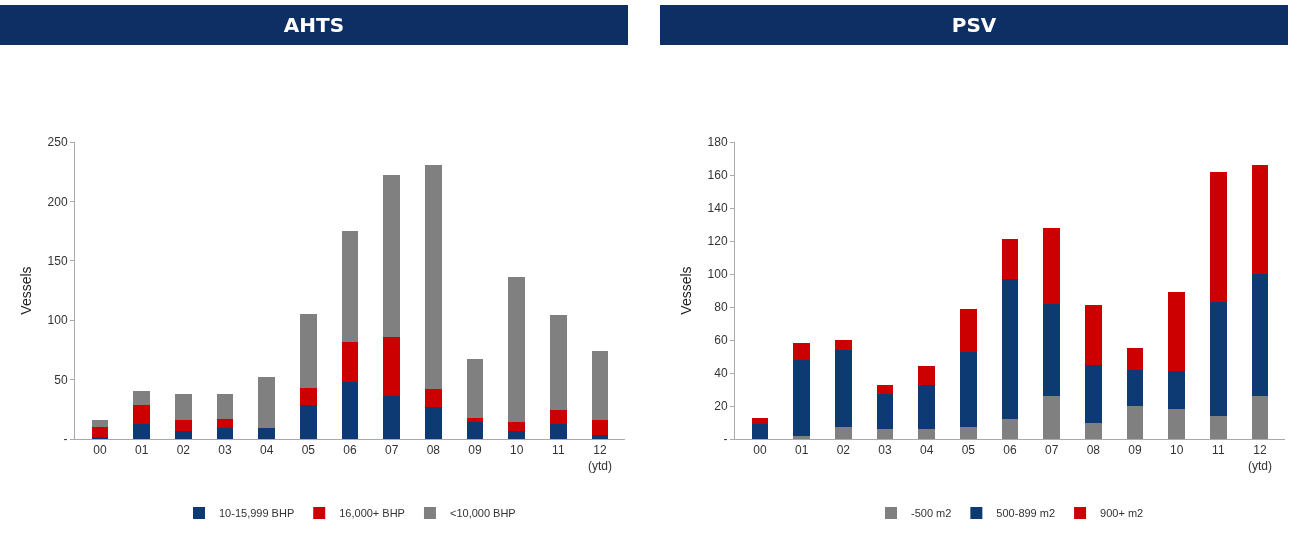 Image resolution: width=1293 pixels, height=546 pixels. Describe the element at coordinates (61, 379) in the screenshot. I see `y-tick-label: 50` at that location.